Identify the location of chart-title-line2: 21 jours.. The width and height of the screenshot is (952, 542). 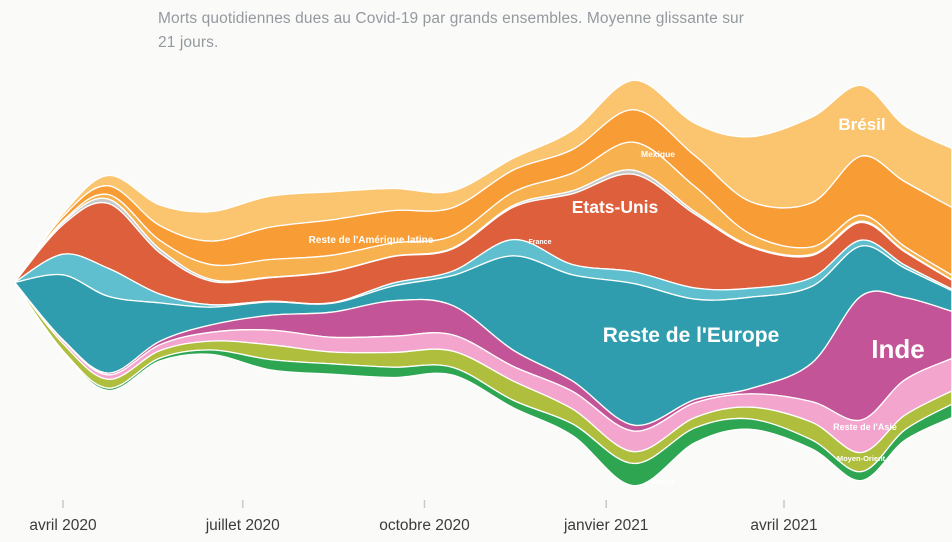
(188, 42).